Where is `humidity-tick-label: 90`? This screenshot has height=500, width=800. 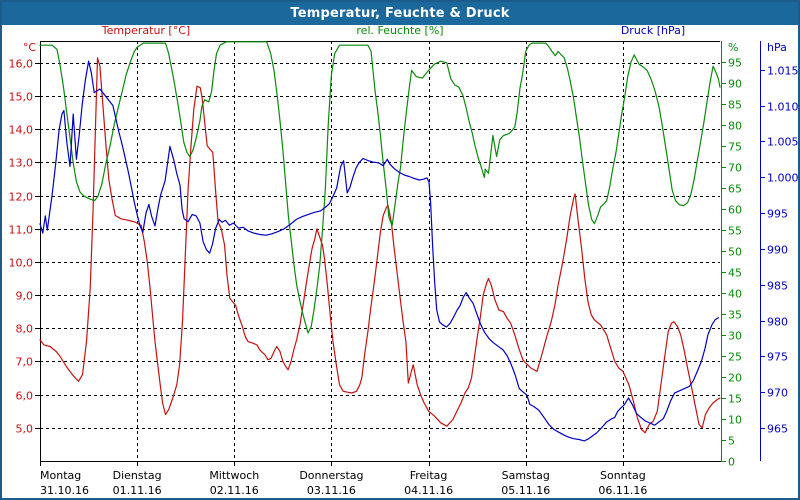
humidity-tick-label: 90 is located at coordinates (735, 84).